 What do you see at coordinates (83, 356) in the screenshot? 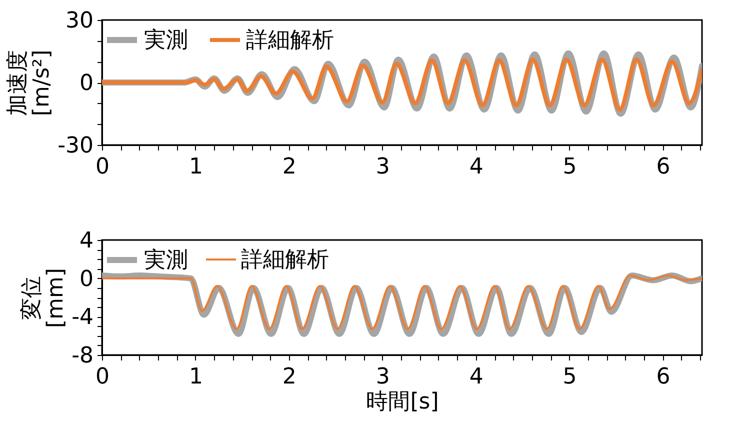
I see `y-tick-label: -8` at bounding box center [83, 356].